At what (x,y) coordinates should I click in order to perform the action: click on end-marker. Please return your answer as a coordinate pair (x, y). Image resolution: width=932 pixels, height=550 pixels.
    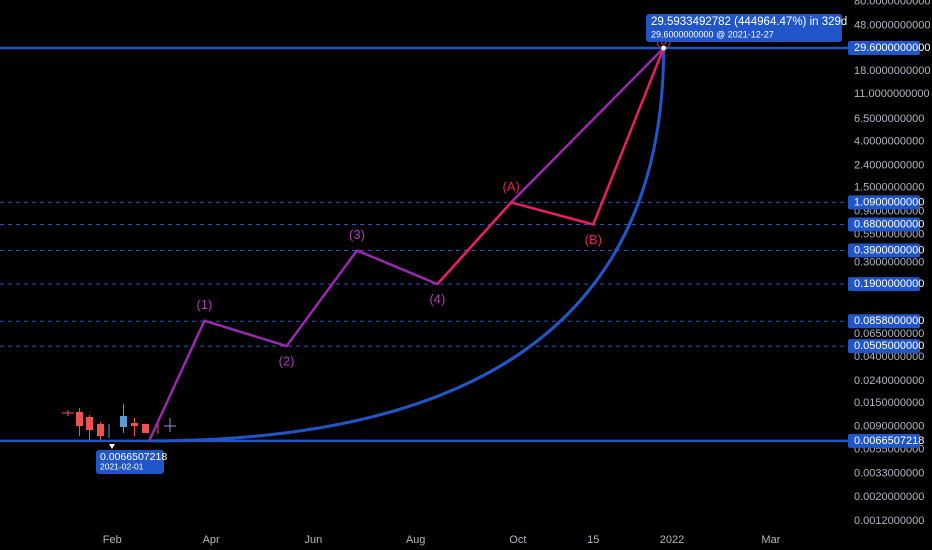
    Looking at the image, I should click on (664, 48).